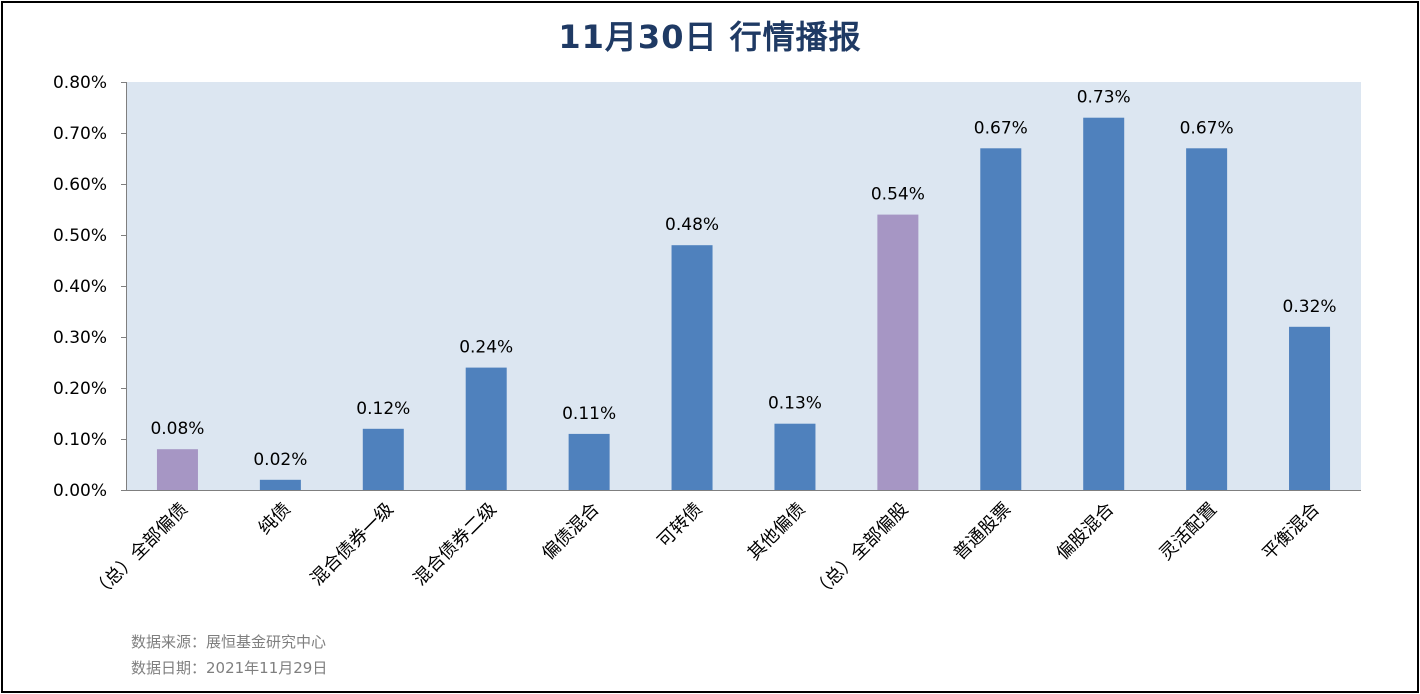 The height and width of the screenshot is (694, 1420). I want to click on x-tick-label: 其他偏债, so click(777, 532).